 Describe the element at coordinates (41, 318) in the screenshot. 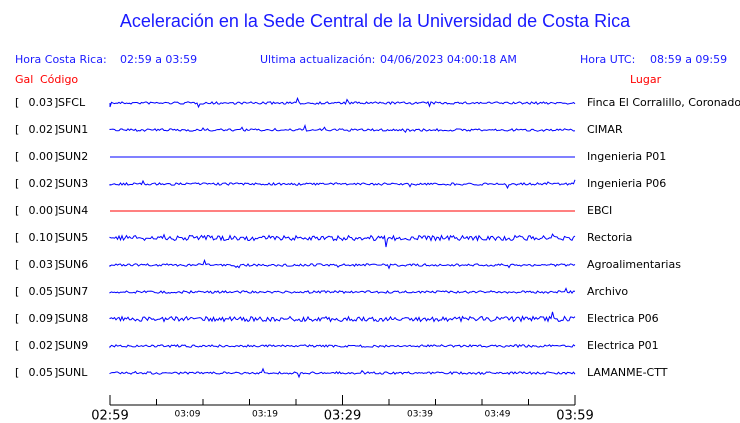

I see `gal-value: 0.09` at that location.